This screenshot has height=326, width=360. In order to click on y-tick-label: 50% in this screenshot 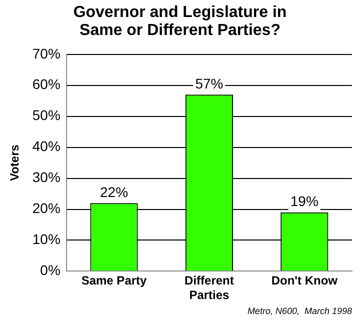, I will do `click(46, 115)`.